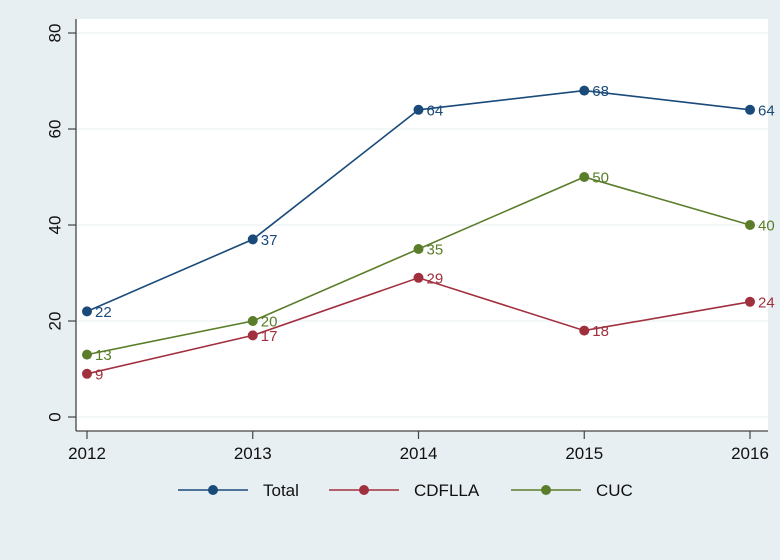 This screenshot has height=560, width=780. Describe the element at coordinates (419, 453) in the screenshot. I see `x-tick-label: 2014` at that location.